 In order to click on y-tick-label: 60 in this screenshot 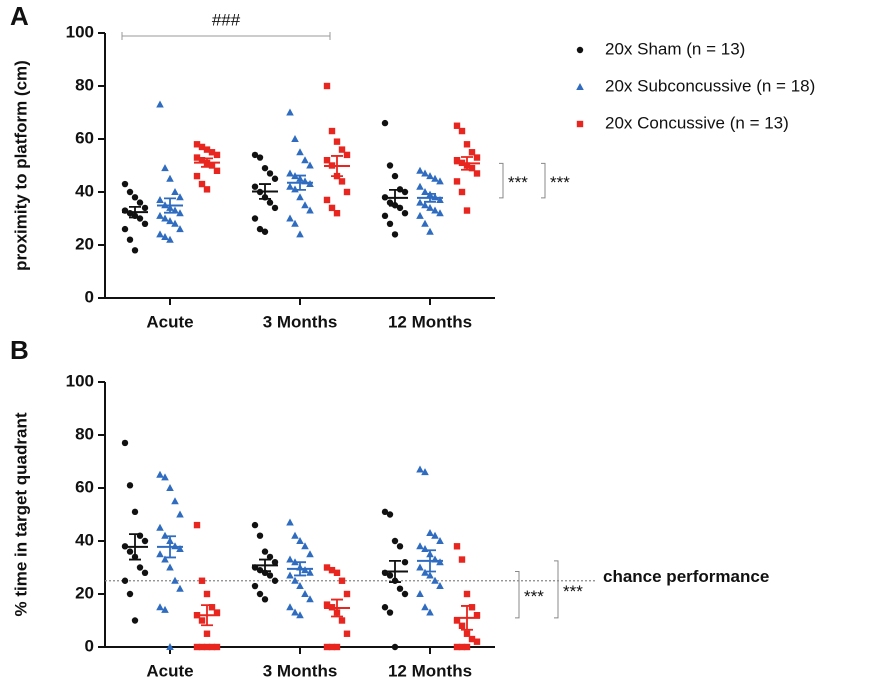, I will do `click(84, 486)`.